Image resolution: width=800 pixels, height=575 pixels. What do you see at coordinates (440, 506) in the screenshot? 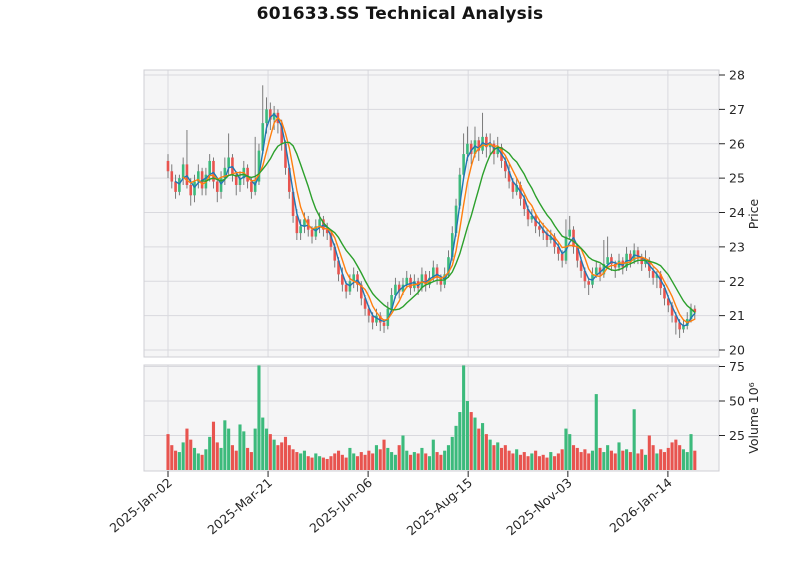
I see `date-tick-label: 2025-Aug-15` at bounding box center [440, 506].